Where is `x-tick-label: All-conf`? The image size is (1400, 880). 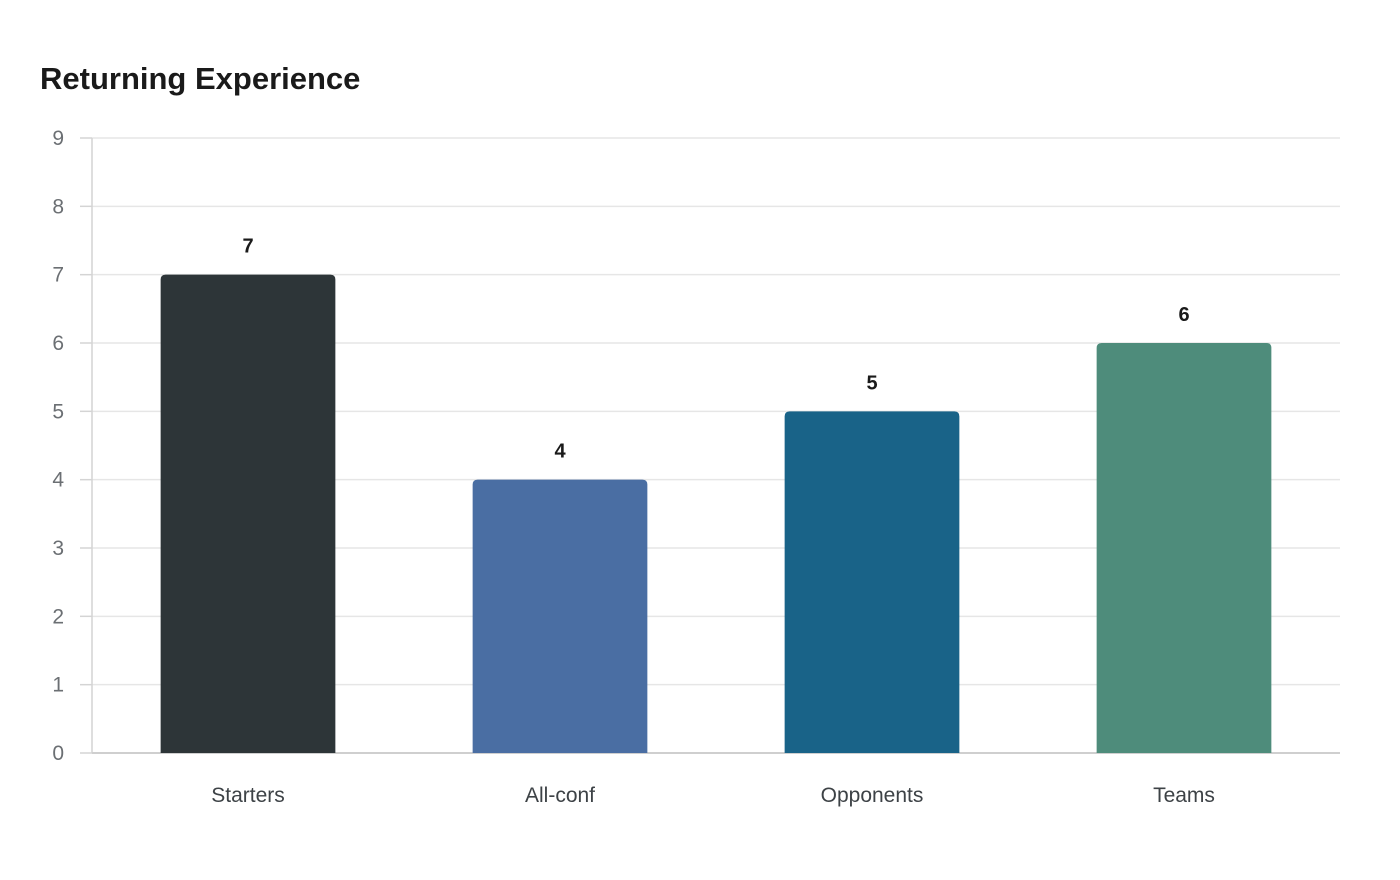 x-tick-label: All-conf is located at coordinates (560, 795).